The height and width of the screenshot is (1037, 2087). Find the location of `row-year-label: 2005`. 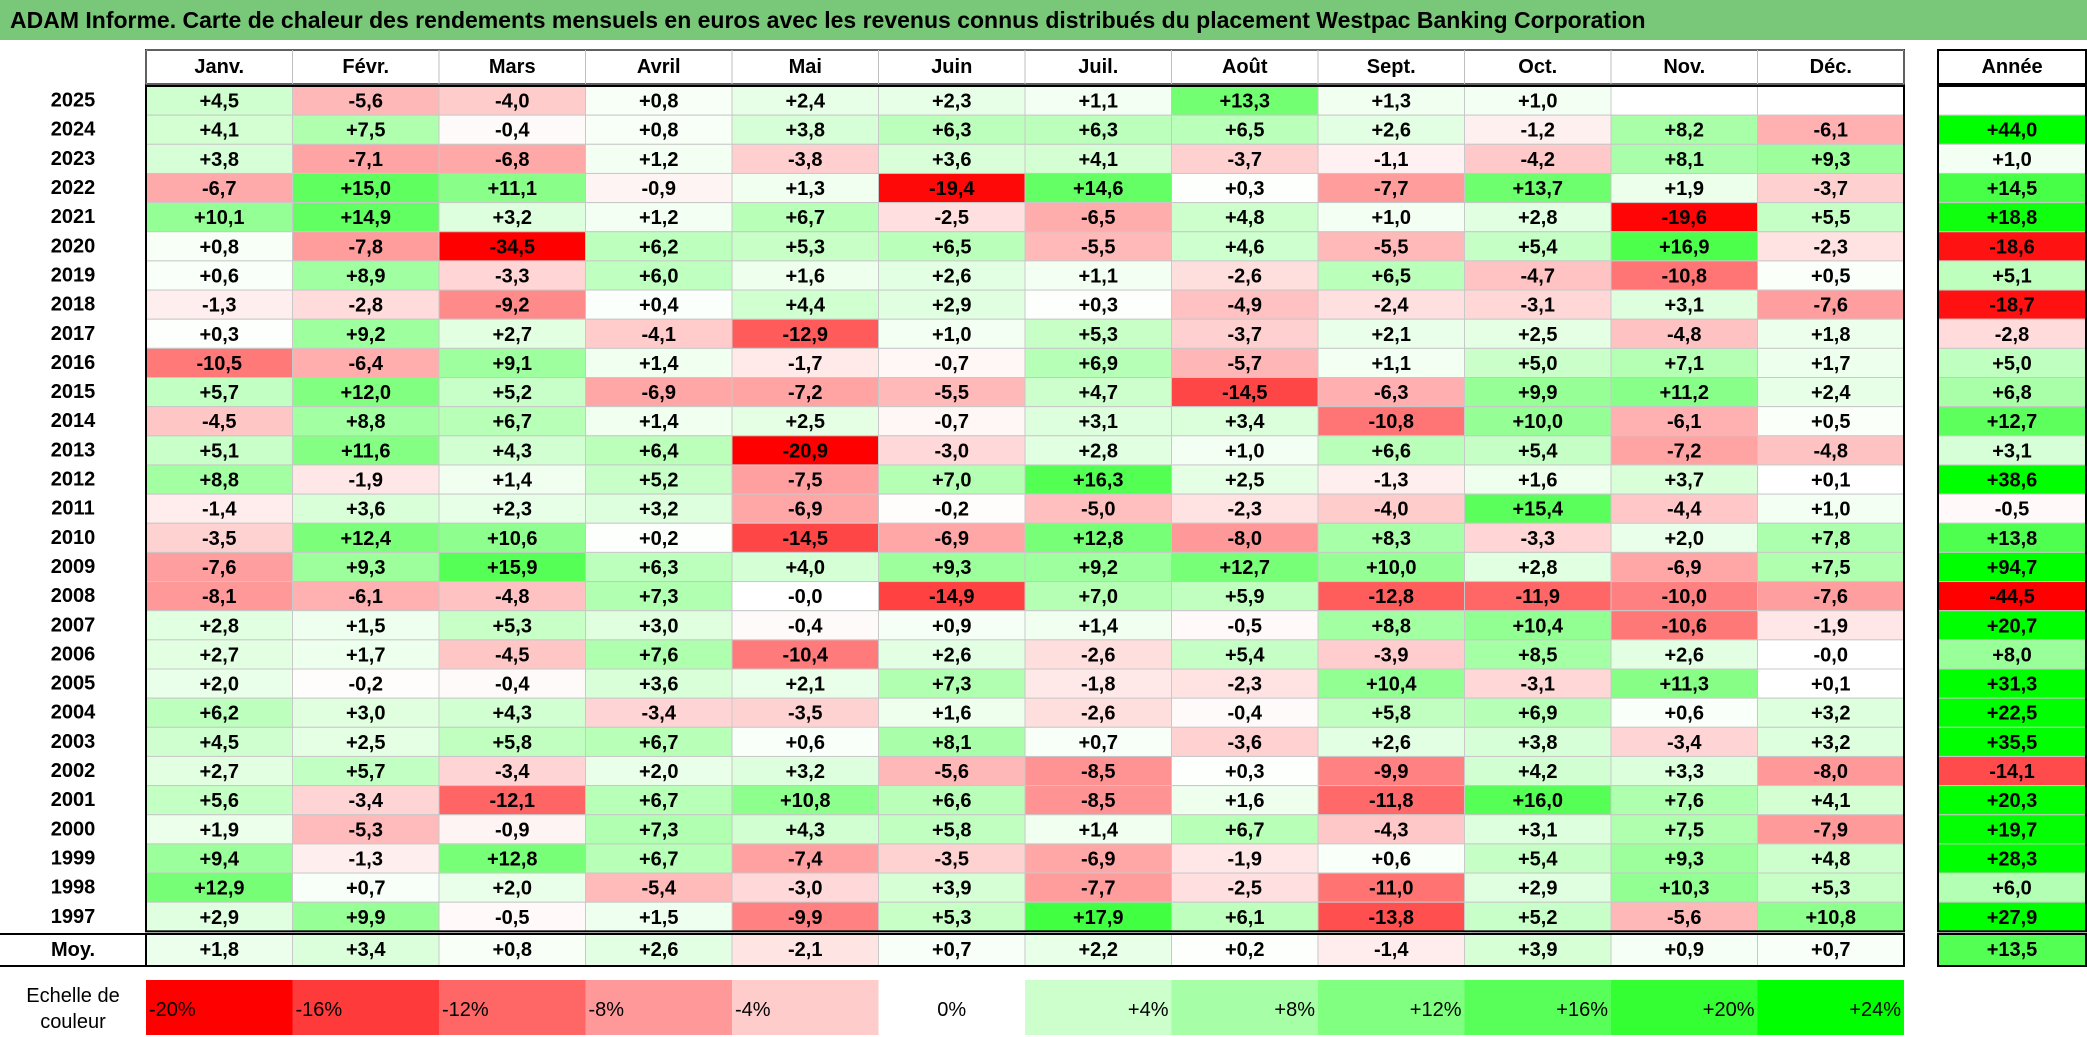

row-year-label: 2005 is located at coordinates (73, 684).